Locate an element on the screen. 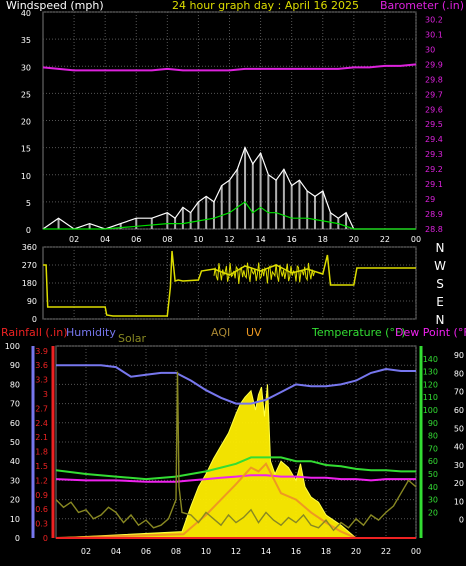 Image resolution: width=466 pixels, height=566 pixels. environment-x-tick-label: 14 is located at coordinates (266, 551).